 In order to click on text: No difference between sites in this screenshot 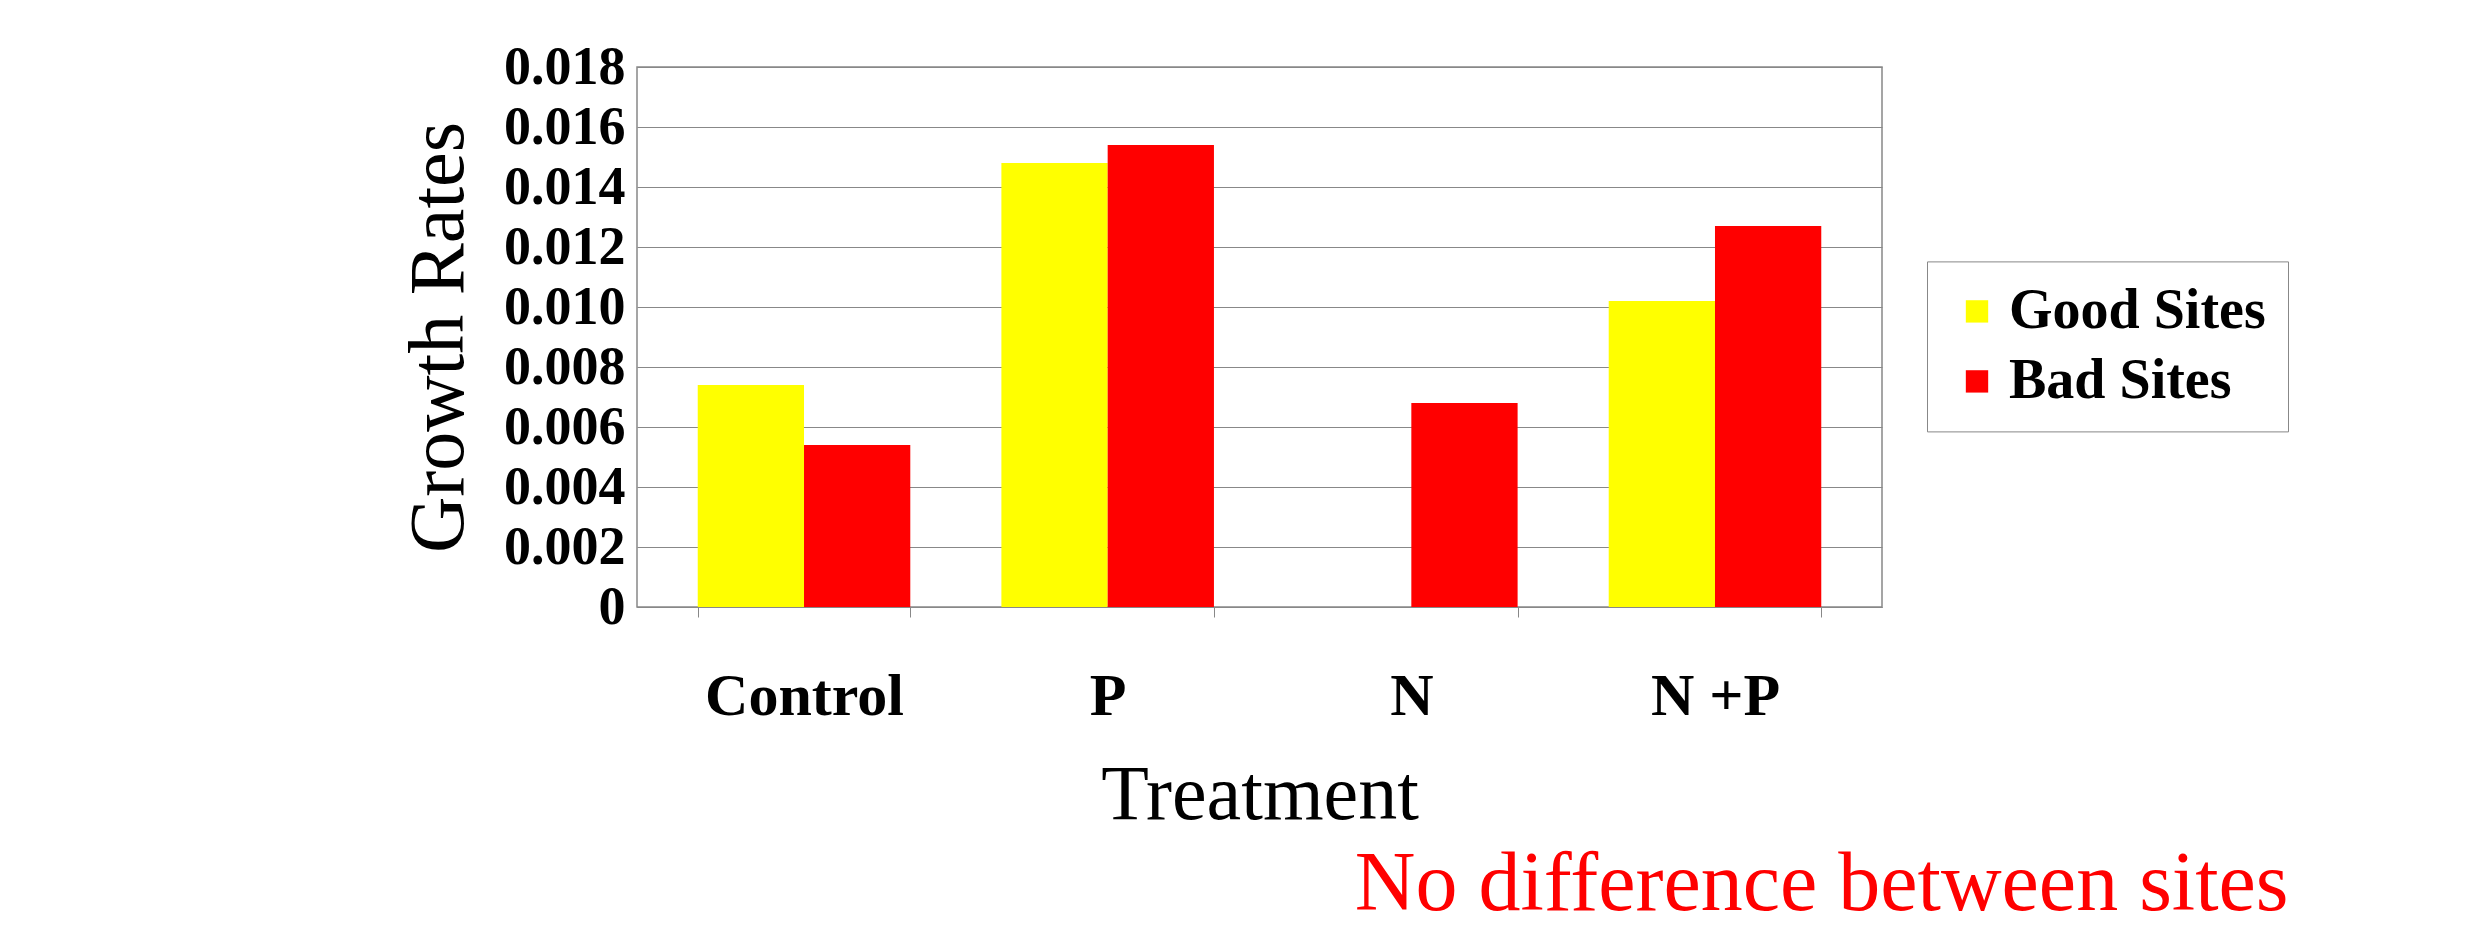, I will do `click(1821, 881)`.